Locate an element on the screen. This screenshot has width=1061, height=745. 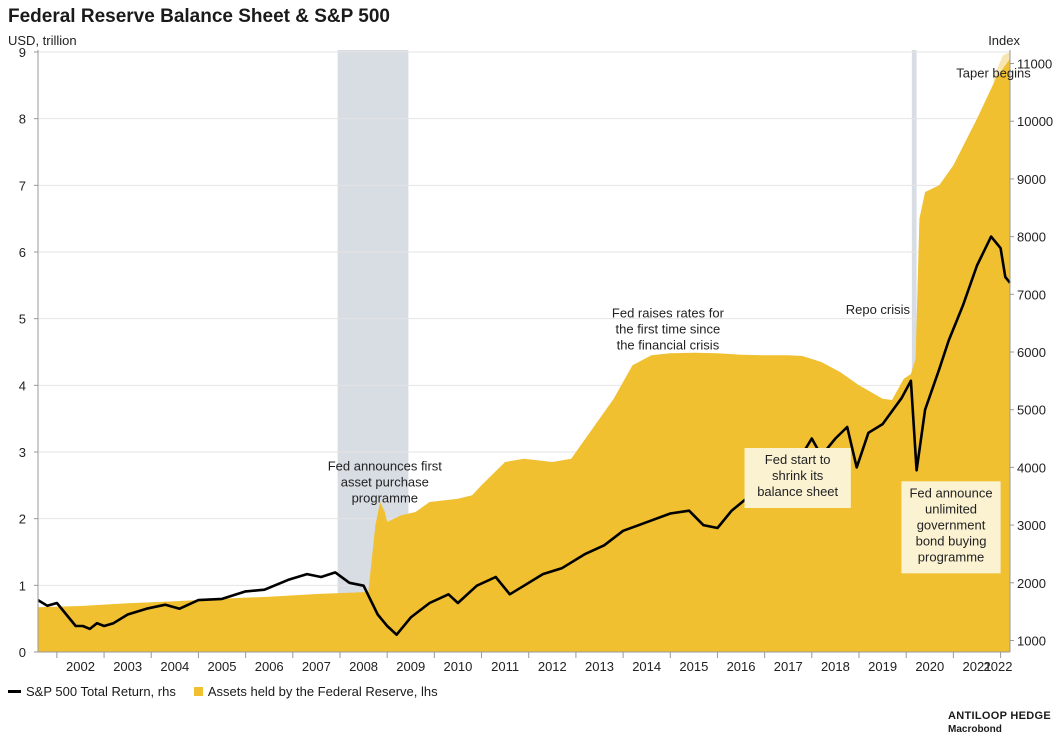
legend-swatch-line is located at coordinates (14, 691).